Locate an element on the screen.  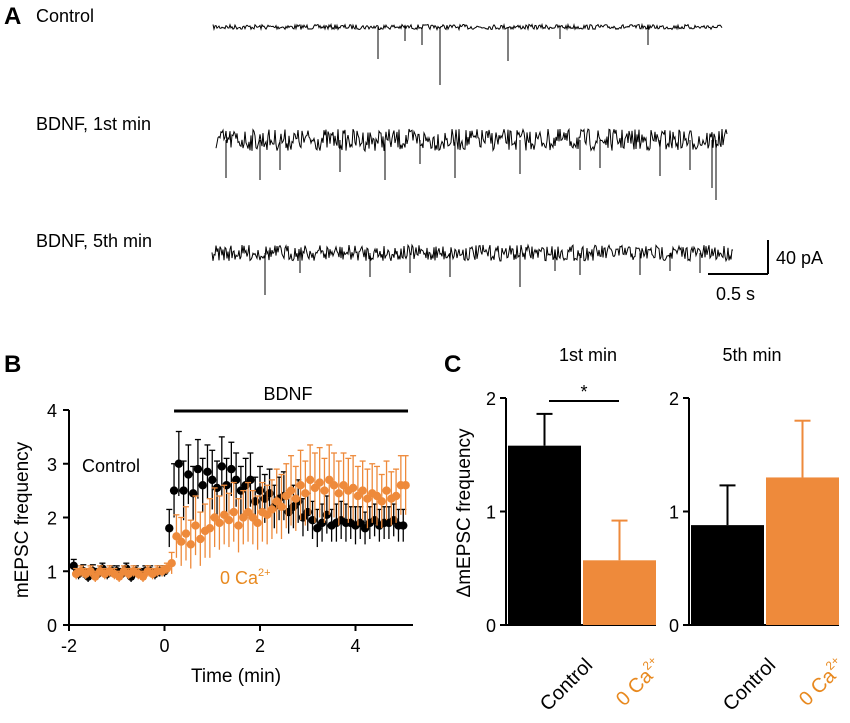
c2-control-bar is located at coordinates (727, 575).